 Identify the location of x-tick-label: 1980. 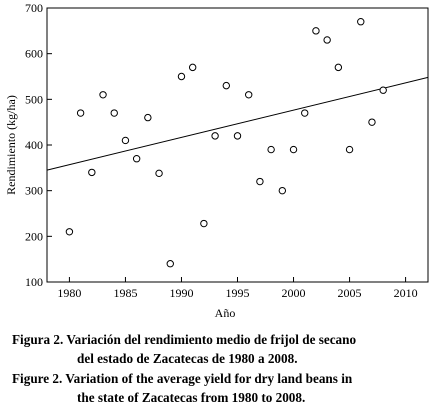
(69, 293).